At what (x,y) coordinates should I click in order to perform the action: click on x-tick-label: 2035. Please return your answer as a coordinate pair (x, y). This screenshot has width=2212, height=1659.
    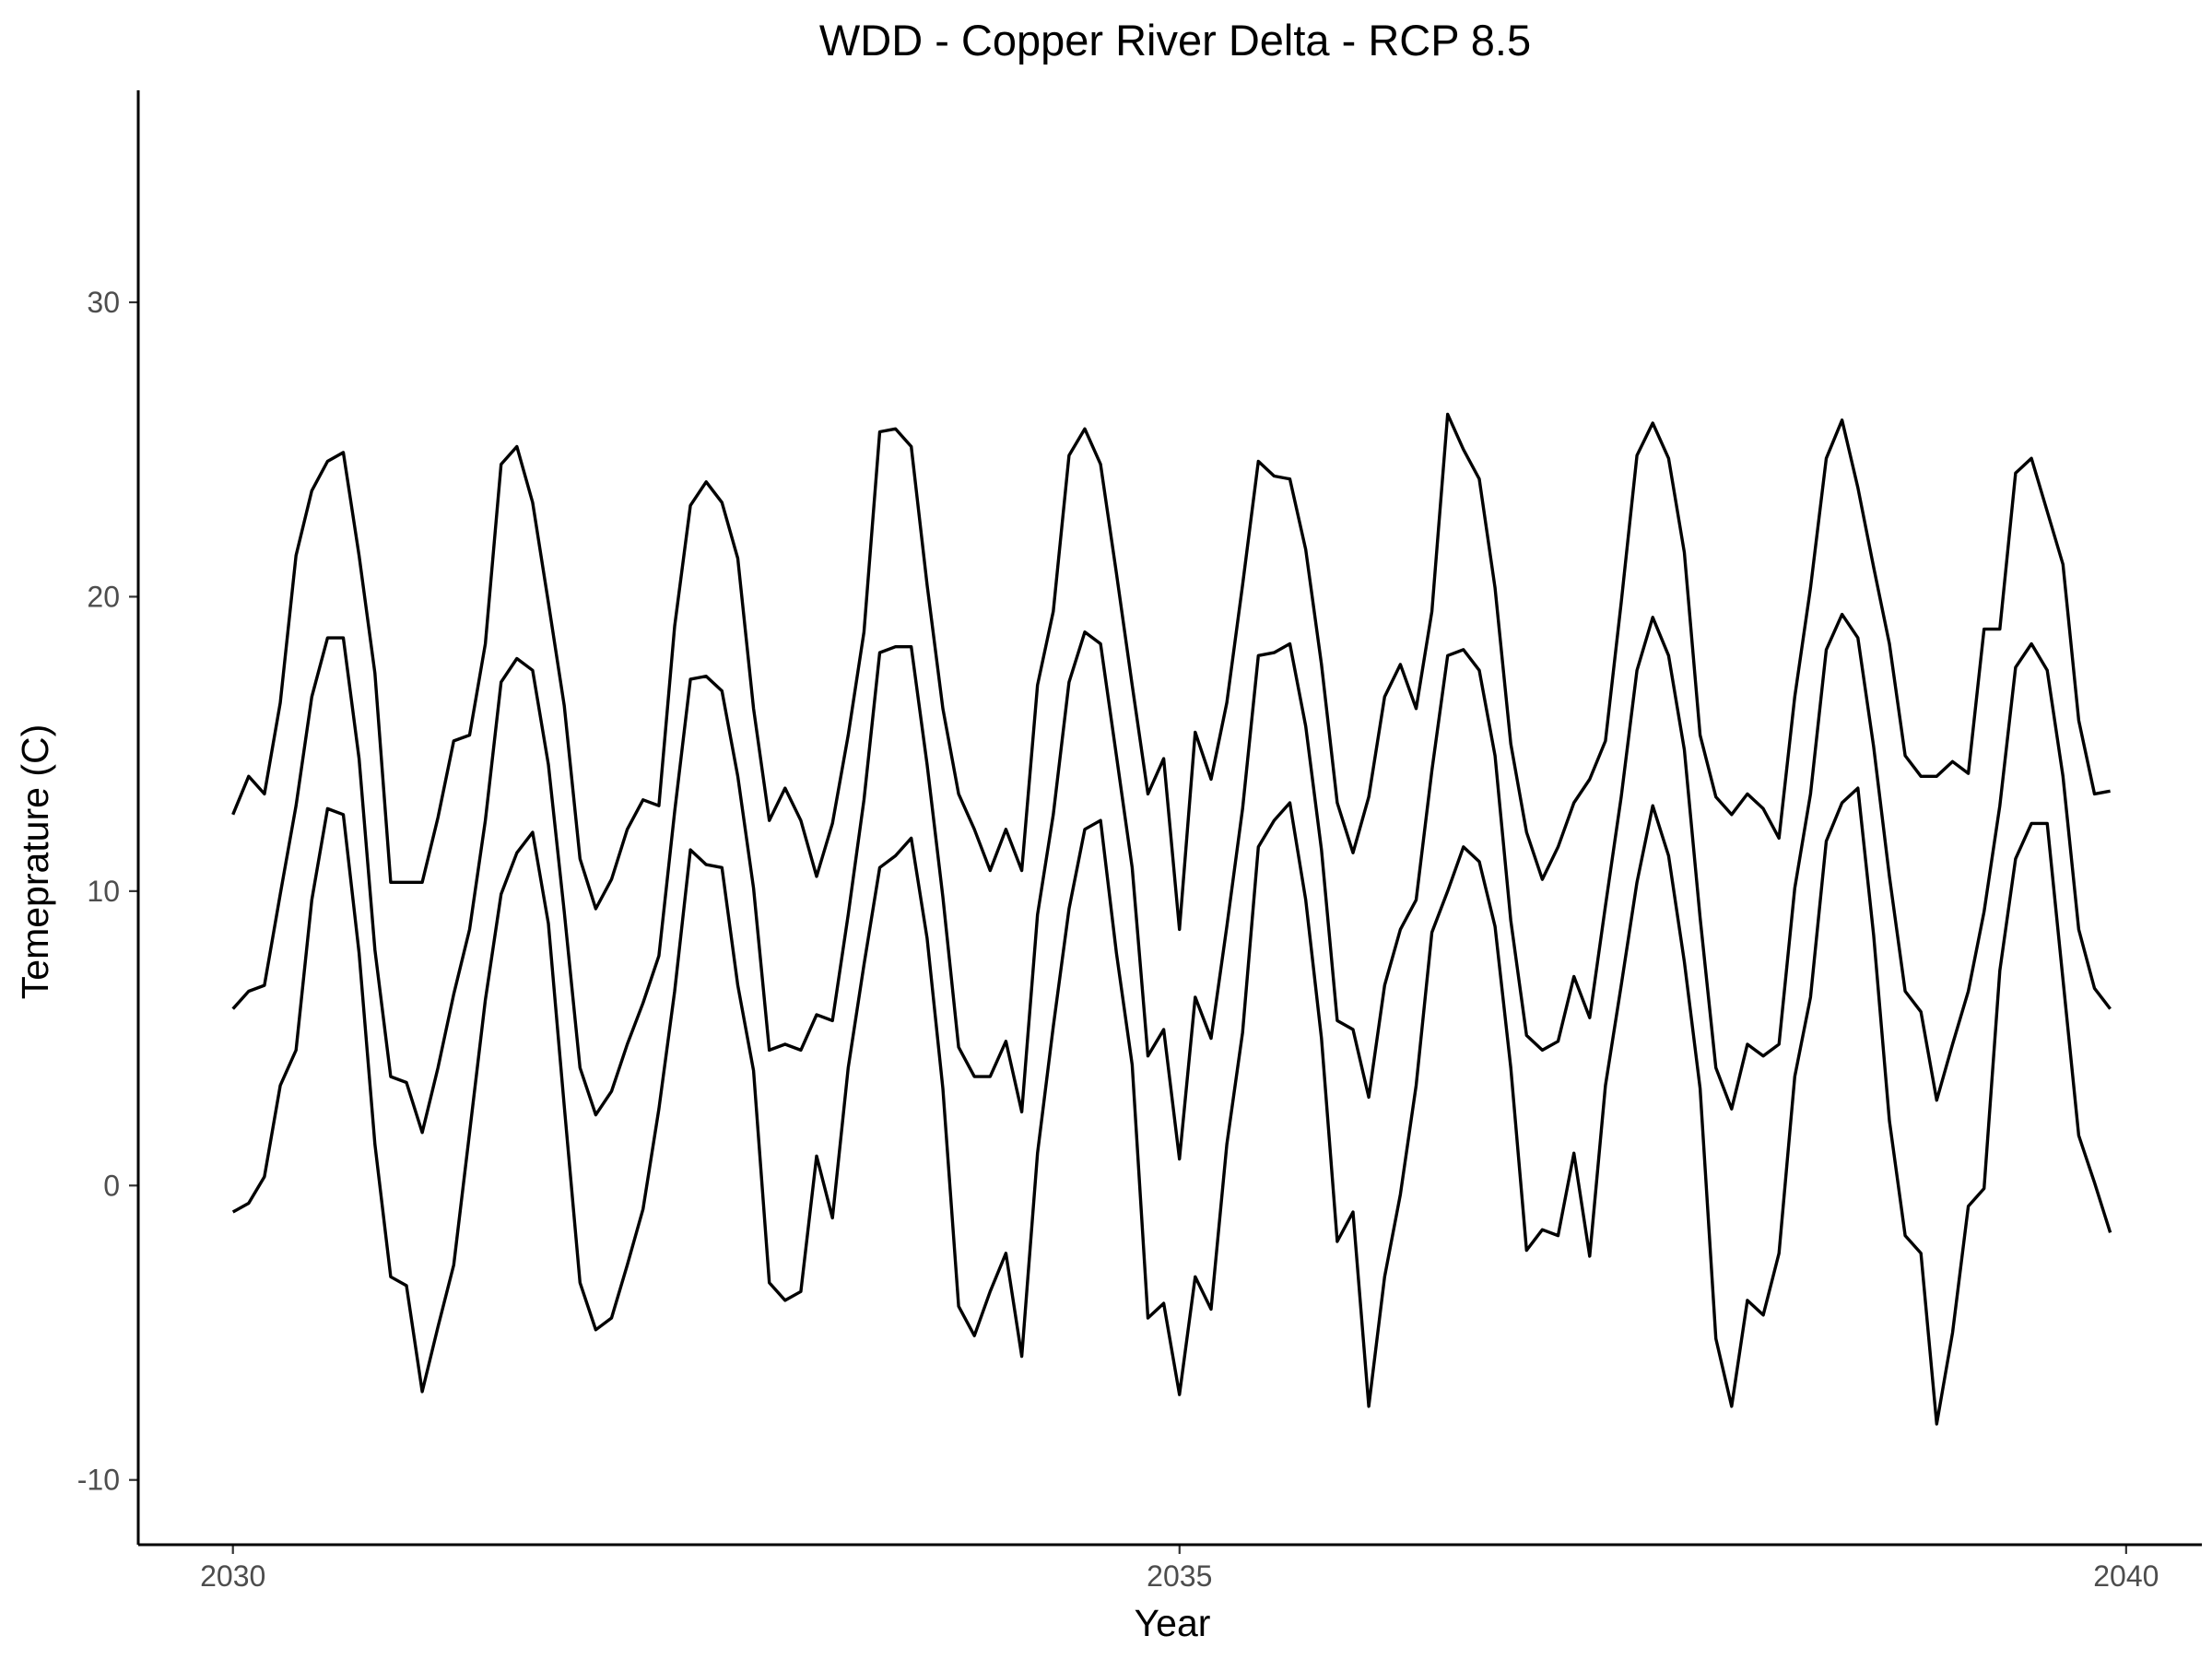
    Looking at the image, I should click on (1179, 1576).